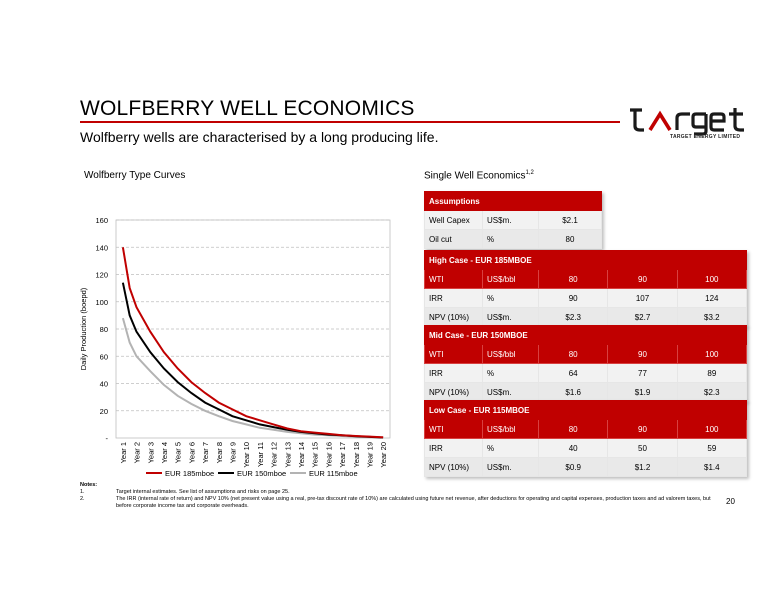 The image size is (776, 600). Describe the element at coordinates (642, 298) in the screenshot. I see `table-cell: 107` at that location.